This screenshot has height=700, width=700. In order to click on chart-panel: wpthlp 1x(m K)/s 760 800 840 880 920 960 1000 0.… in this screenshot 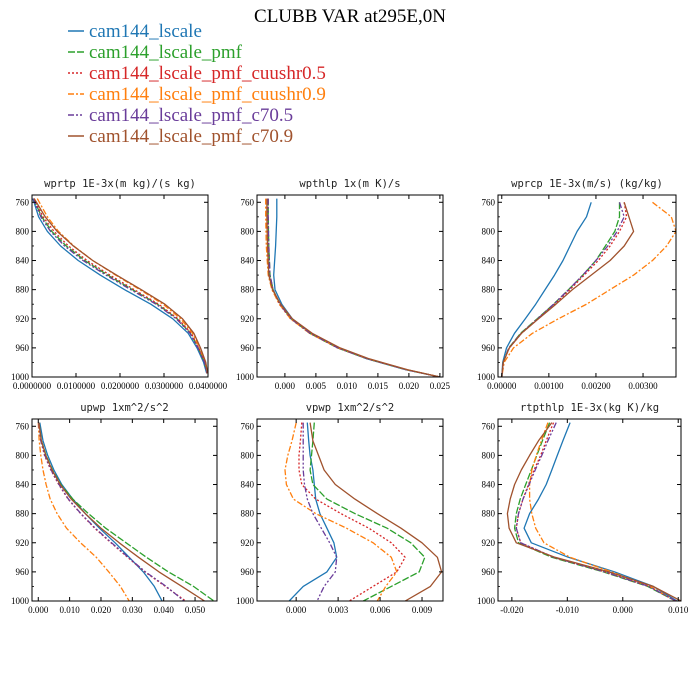, I will do `click(343, 284)`.